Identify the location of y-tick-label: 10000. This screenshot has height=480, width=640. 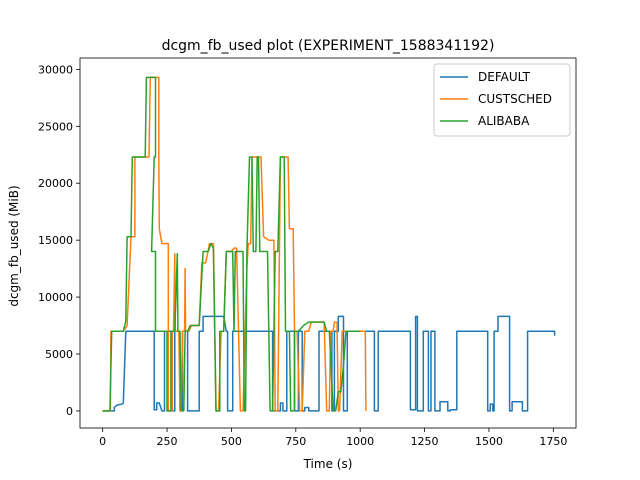
(55, 297).